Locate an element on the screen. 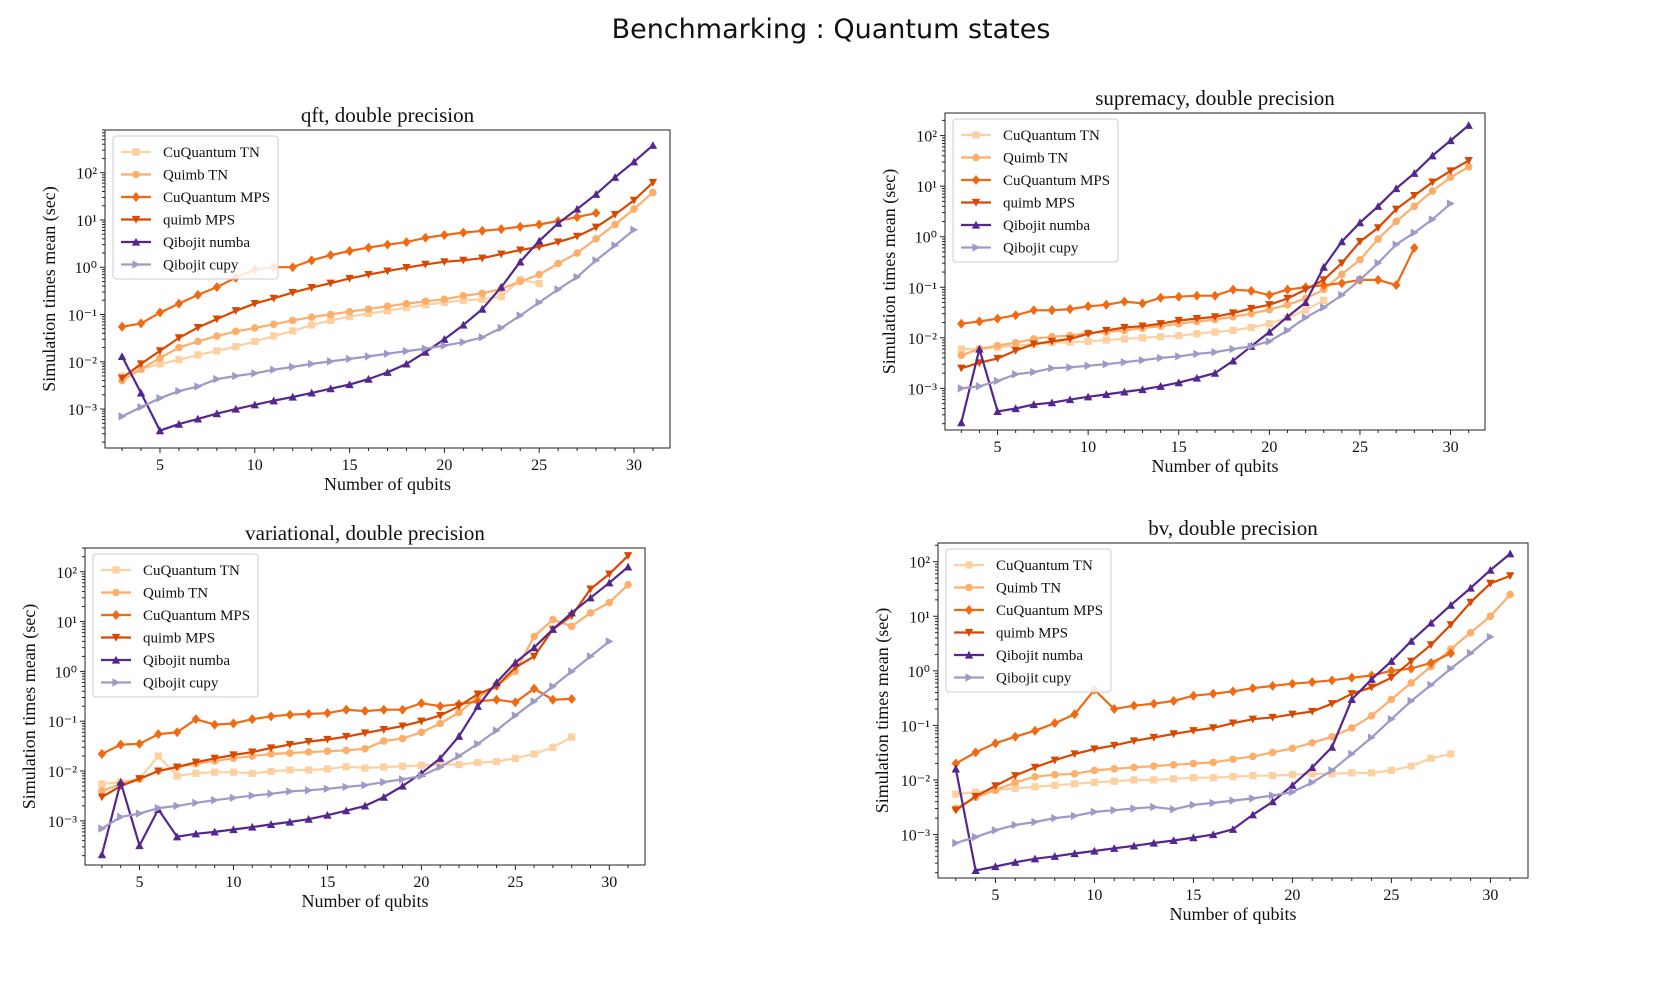 The height and width of the screenshot is (991, 1662). series-quimb-mps is located at coordinates (1215, 265).